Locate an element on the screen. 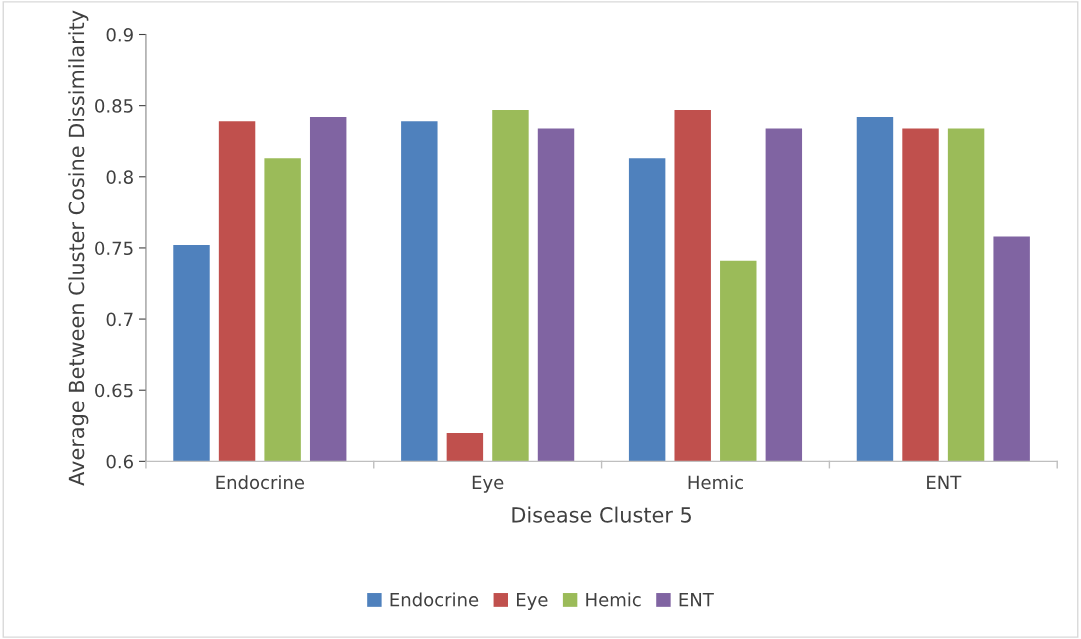 This screenshot has height=639, width=1081. x-axis-title: Disease Cluster 5 is located at coordinates (601, 514).